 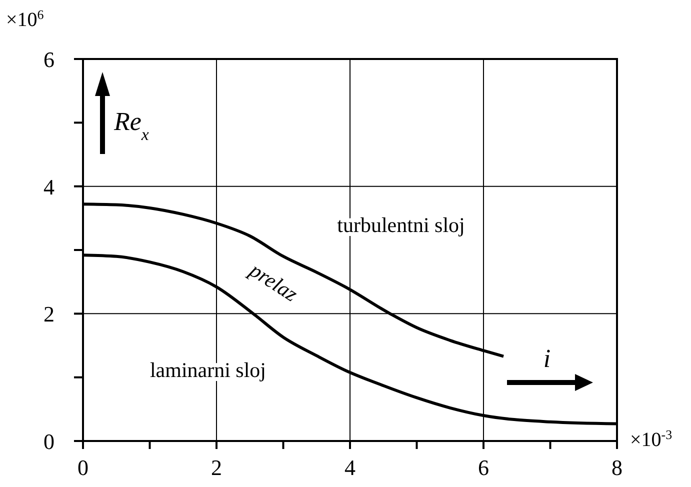 What do you see at coordinates (49, 314) in the screenshot?
I see `y-tick-label: 2` at bounding box center [49, 314].